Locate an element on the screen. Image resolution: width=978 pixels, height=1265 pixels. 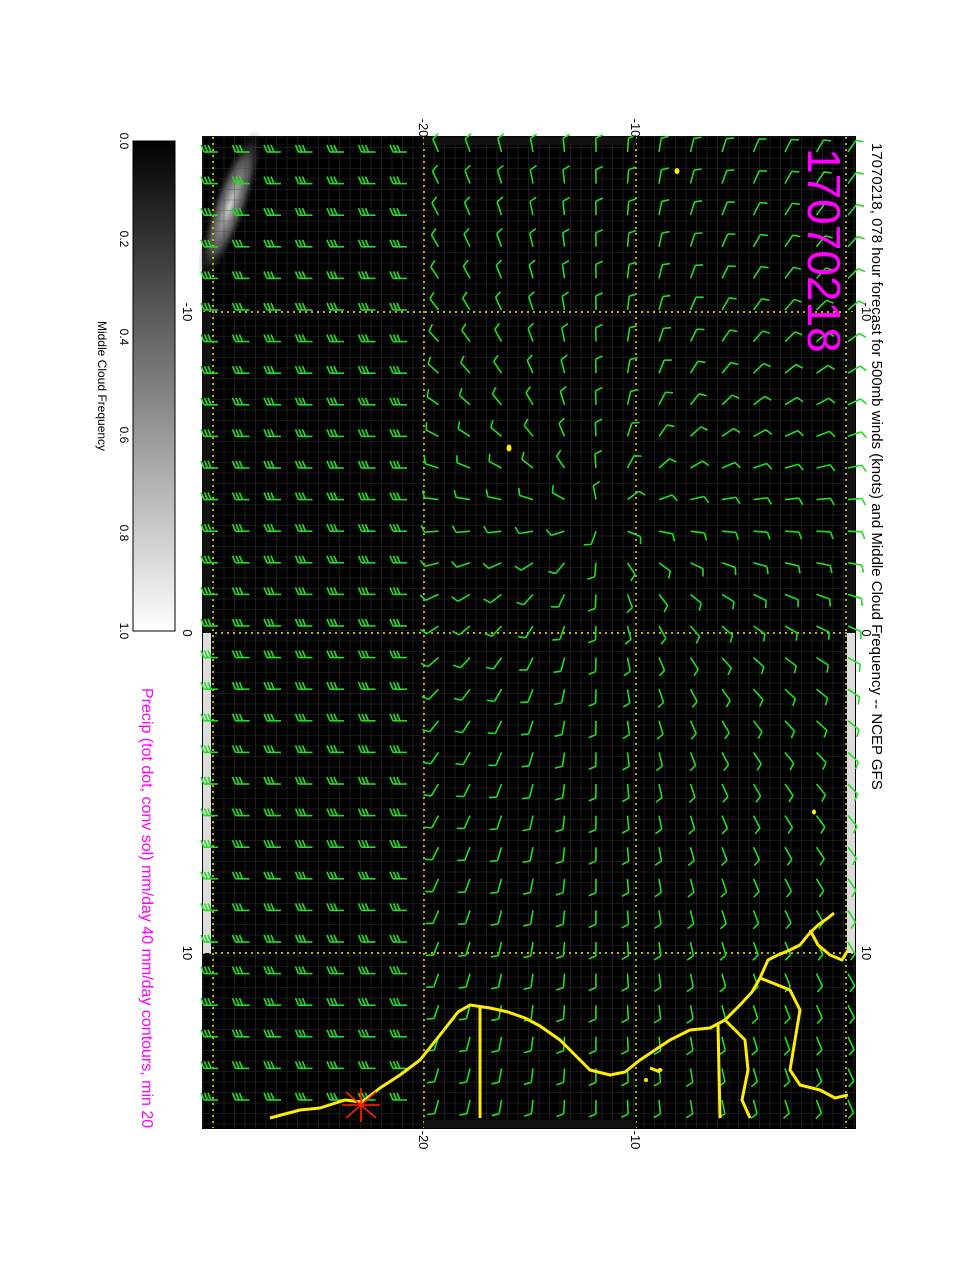
colorbar-tick-label: 0.2 is located at coordinates (124, 239).